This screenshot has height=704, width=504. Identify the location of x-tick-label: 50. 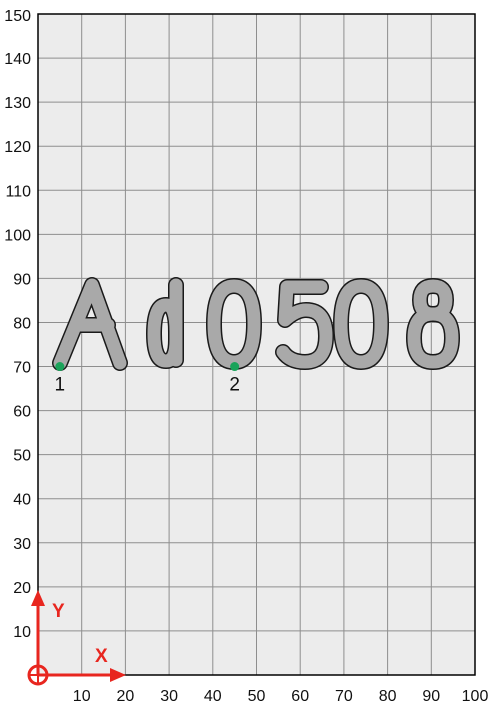
(257, 696).